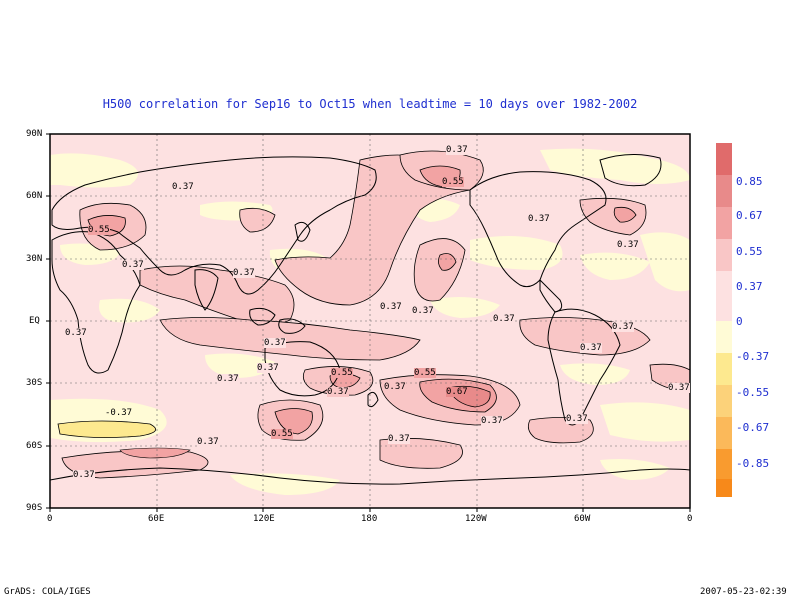 The width and height of the screenshot is (800, 600). Describe the element at coordinates (34, 321) in the screenshot. I see `lat-label: EQ` at that location.